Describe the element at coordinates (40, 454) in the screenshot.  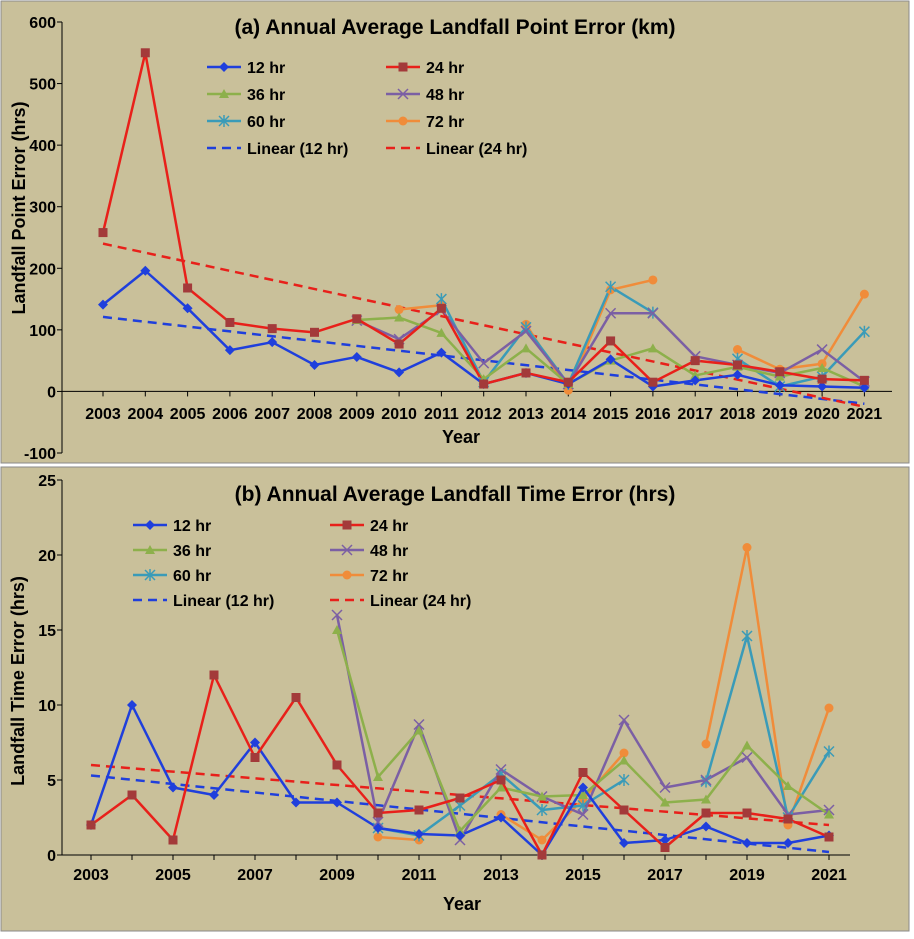
I see `y-tick-label: -100` at that location.